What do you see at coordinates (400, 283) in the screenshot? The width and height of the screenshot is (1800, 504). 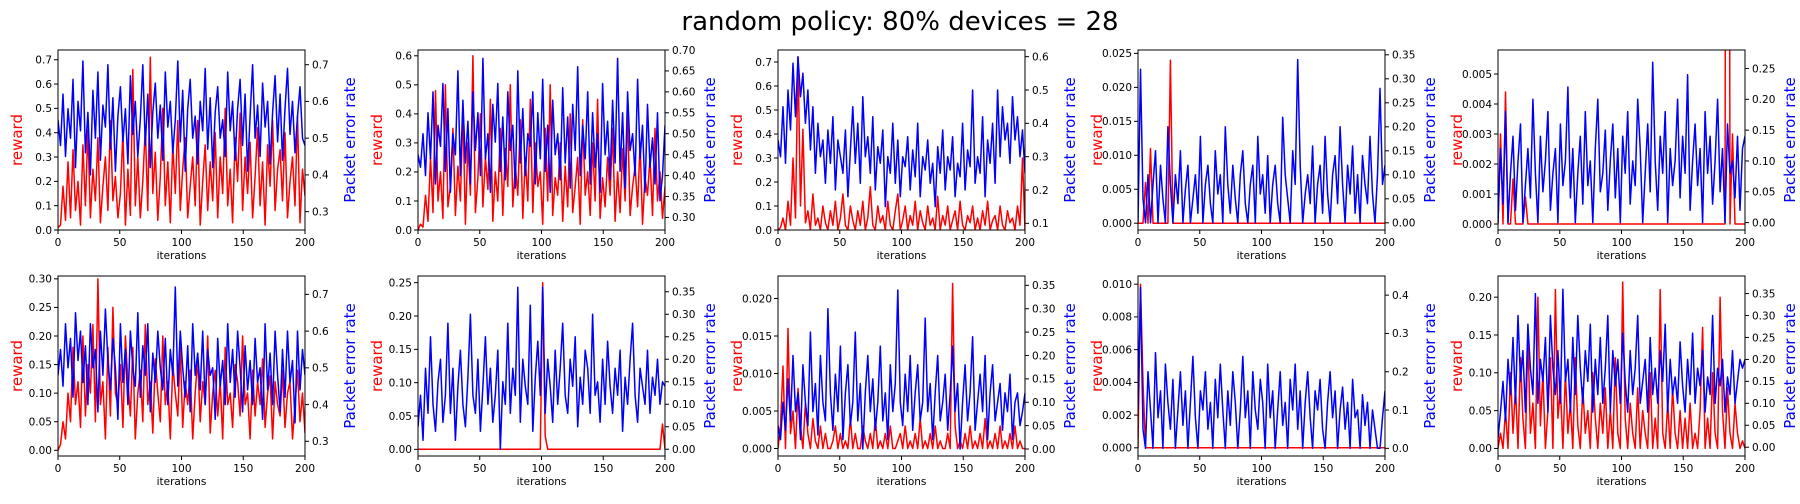 I see `left-y-tick-label: 0.25` at bounding box center [400, 283].